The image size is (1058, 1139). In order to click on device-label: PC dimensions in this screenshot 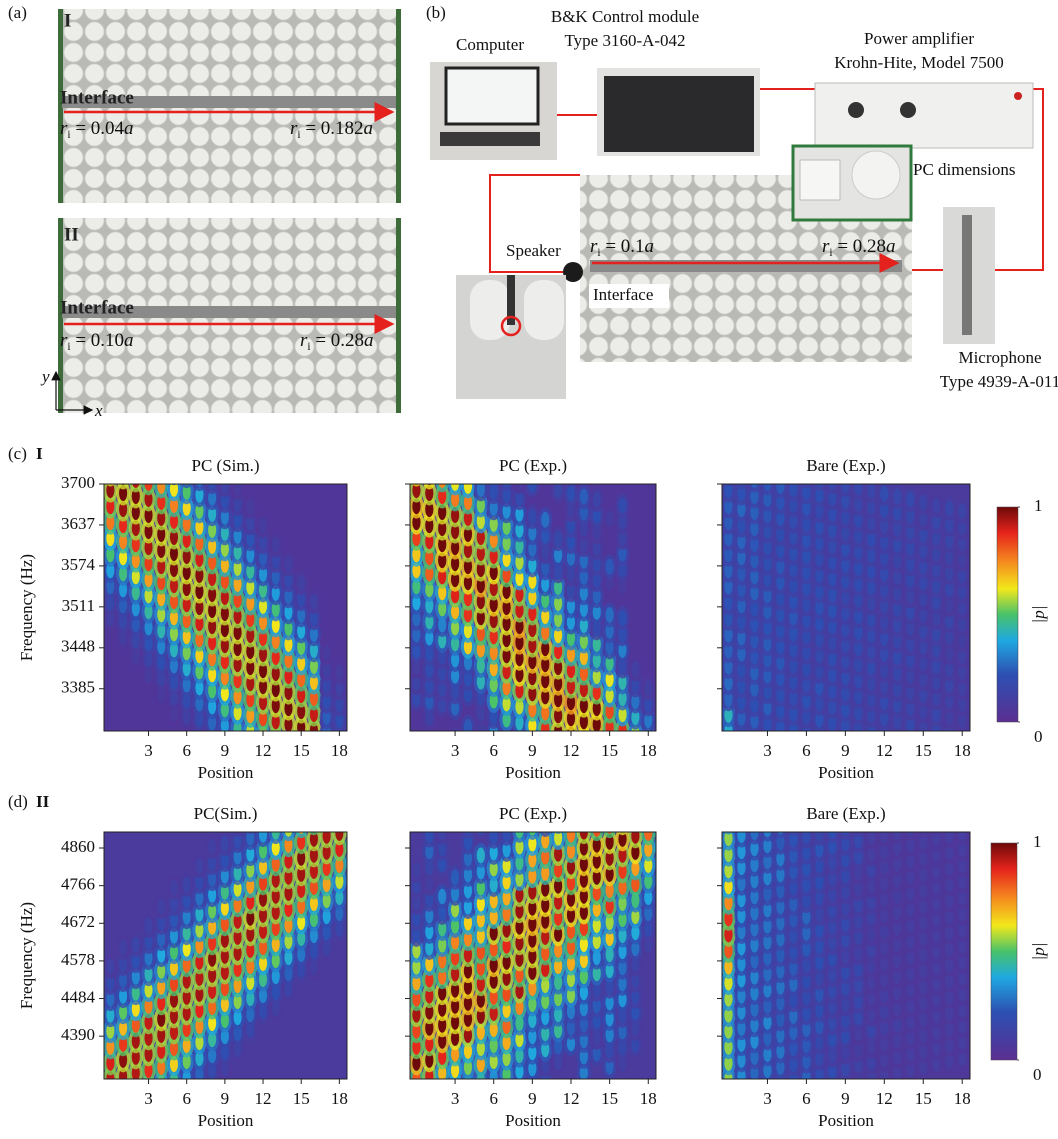, I will do `click(964, 169)`.